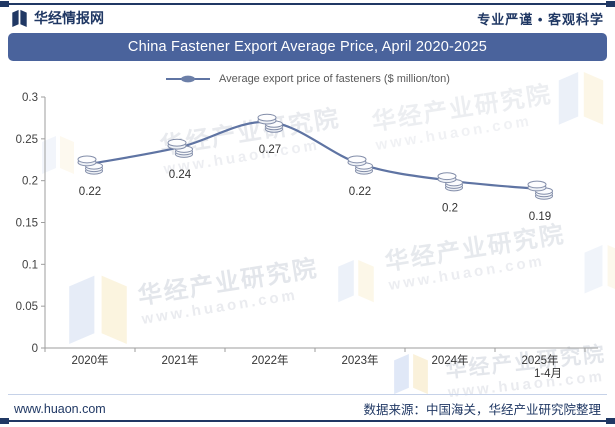  Describe the element at coordinates (270, 150) in the screenshot. I see `data-label: 0.27` at that location.